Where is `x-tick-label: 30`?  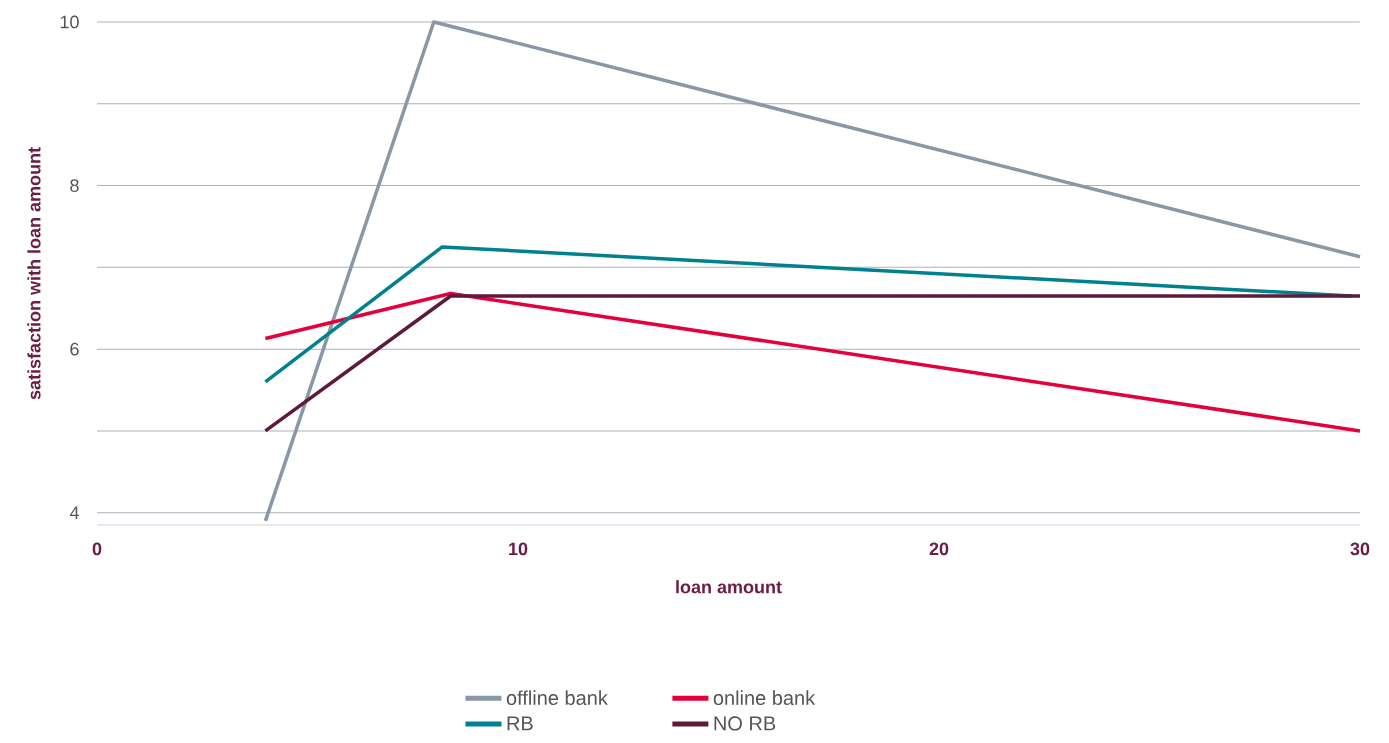 x-tick-label: 30 is located at coordinates (1360, 549).